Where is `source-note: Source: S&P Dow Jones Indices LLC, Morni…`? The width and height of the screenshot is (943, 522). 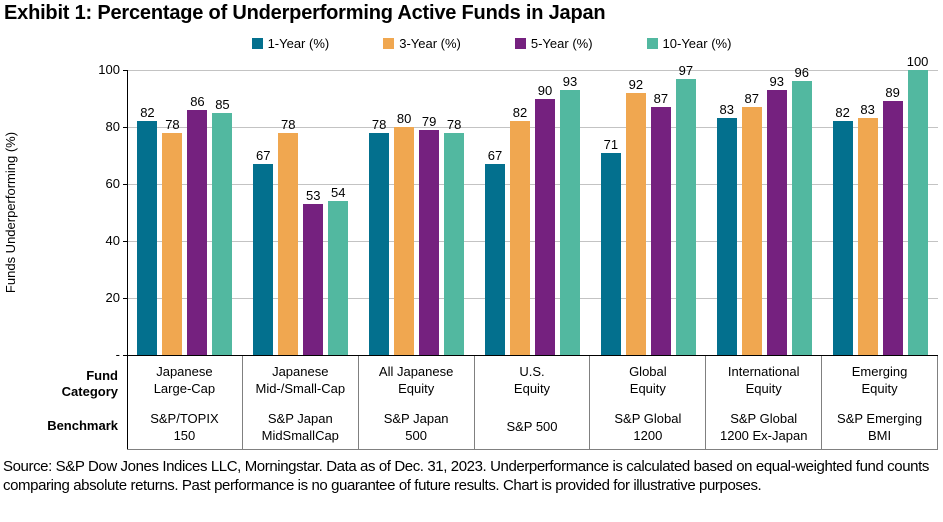
source-note: Source: S&P Dow Jones Indices LLC, Morni… is located at coordinates (466, 476).